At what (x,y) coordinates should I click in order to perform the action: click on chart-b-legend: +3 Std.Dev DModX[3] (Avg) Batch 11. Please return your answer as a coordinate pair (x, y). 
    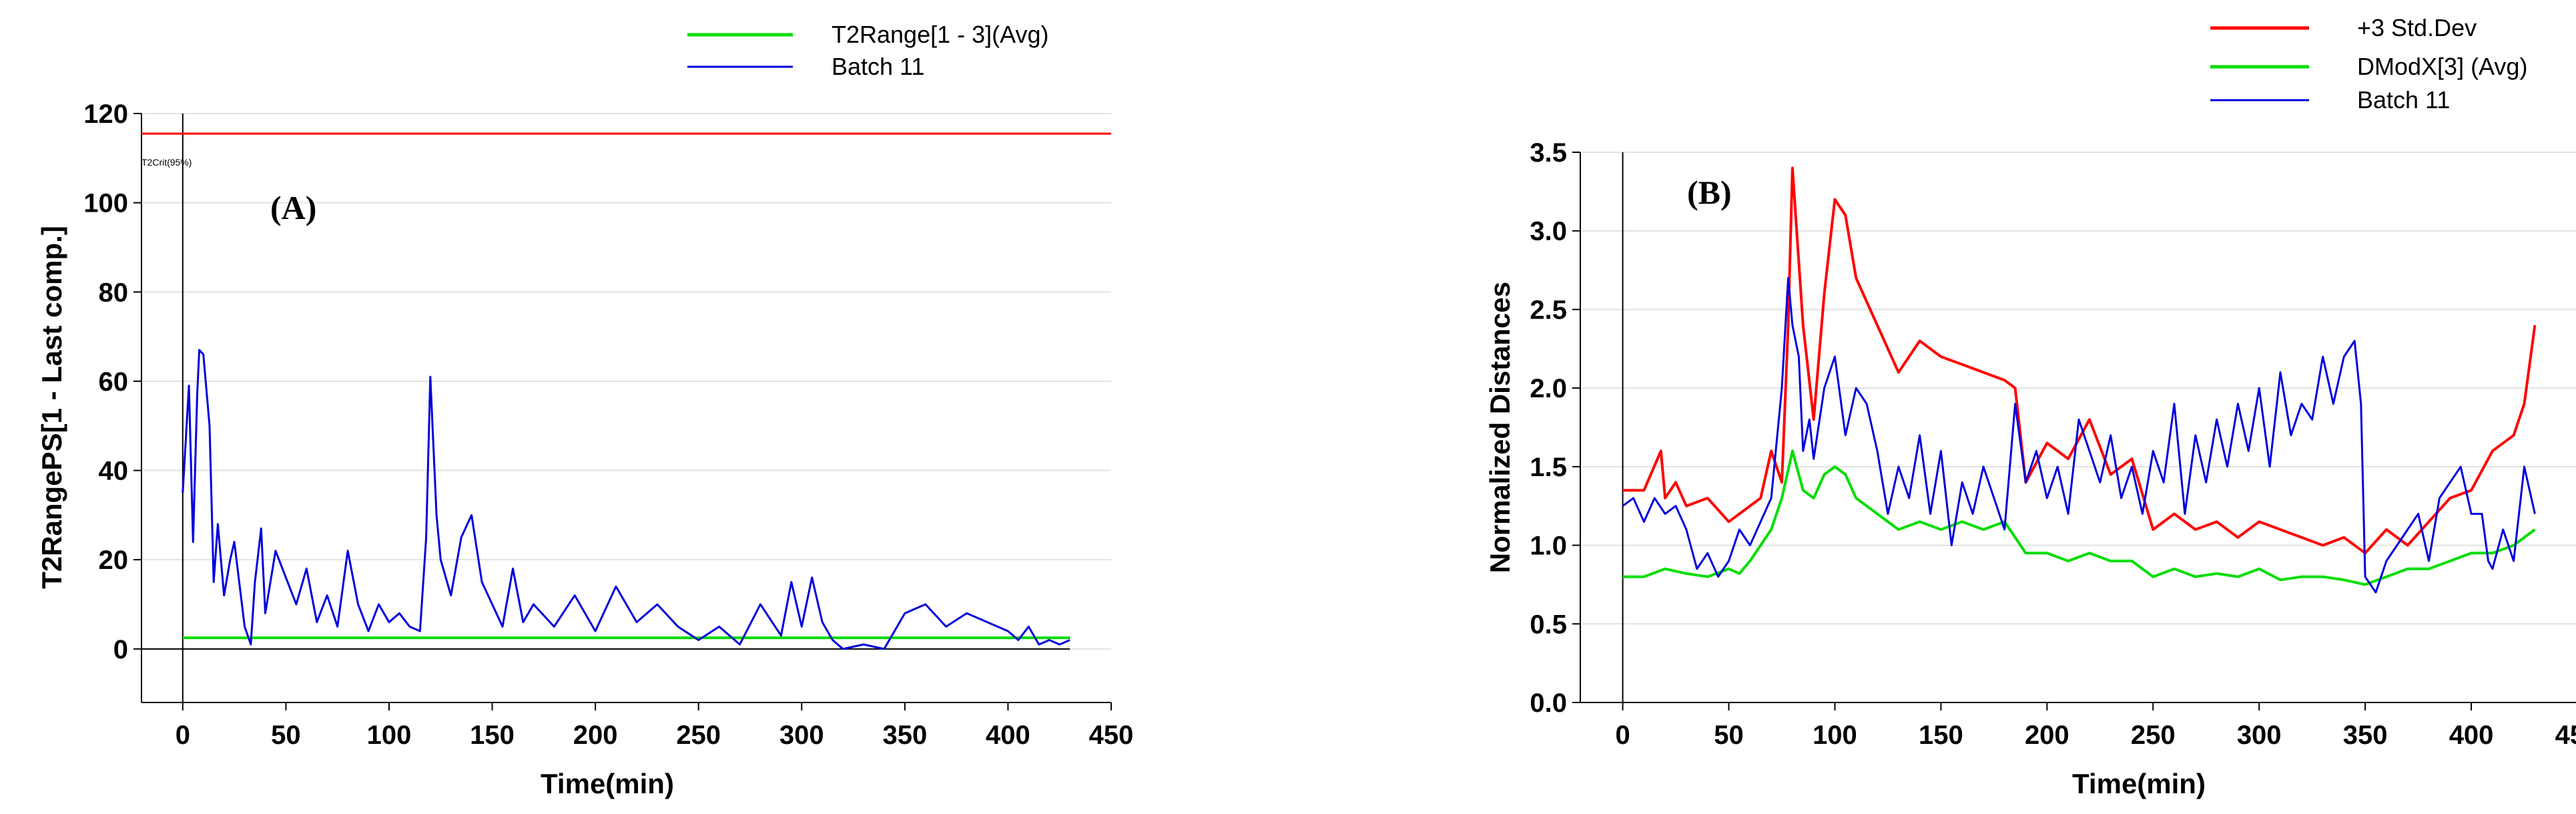
    Looking at the image, I should click on (2368, 64).